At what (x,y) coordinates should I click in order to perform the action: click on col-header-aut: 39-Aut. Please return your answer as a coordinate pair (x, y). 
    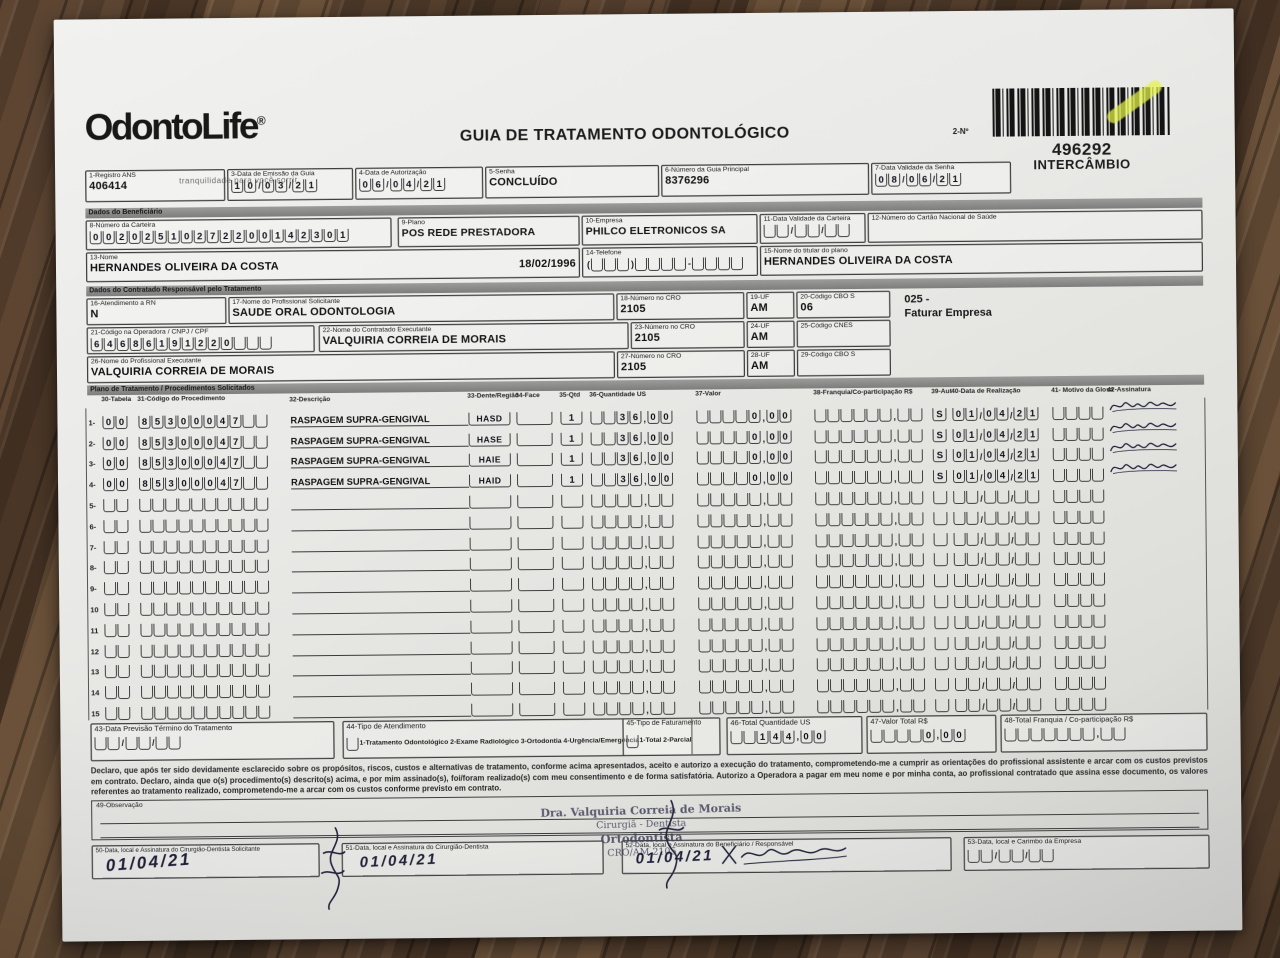
    Looking at the image, I should click on (941, 392).